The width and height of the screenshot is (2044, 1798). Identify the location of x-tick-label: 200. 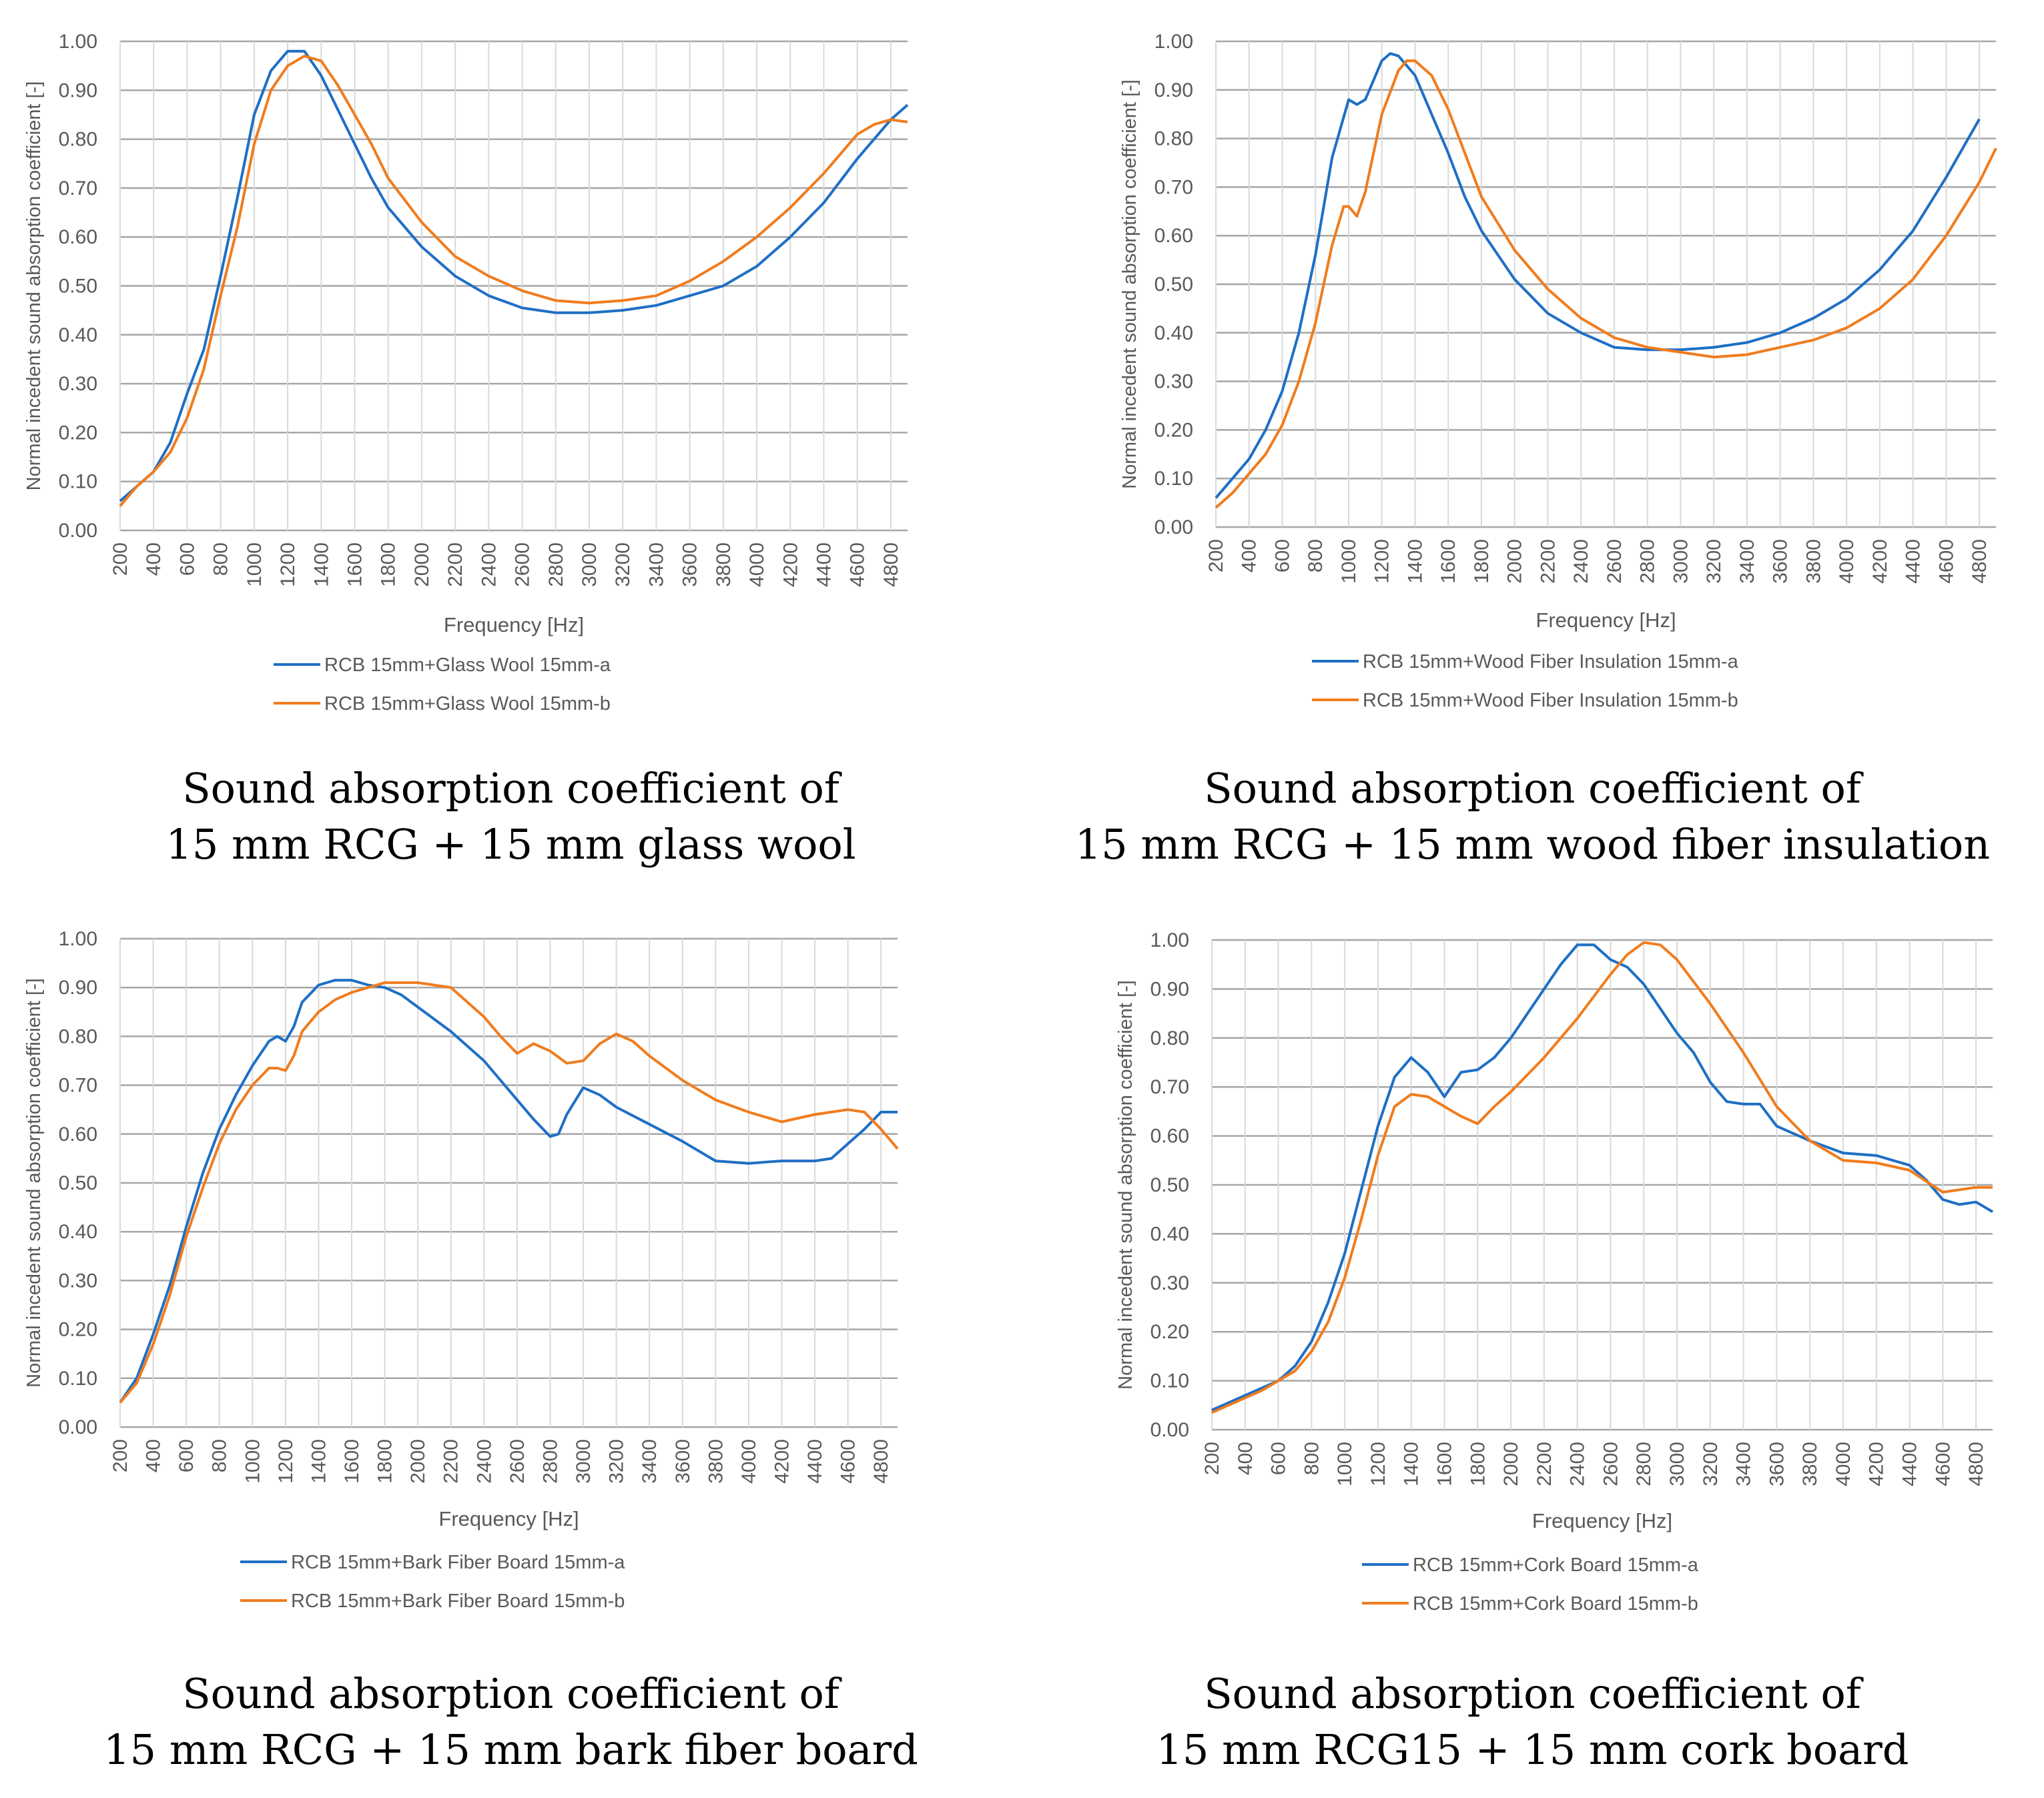
(1212, 1458).